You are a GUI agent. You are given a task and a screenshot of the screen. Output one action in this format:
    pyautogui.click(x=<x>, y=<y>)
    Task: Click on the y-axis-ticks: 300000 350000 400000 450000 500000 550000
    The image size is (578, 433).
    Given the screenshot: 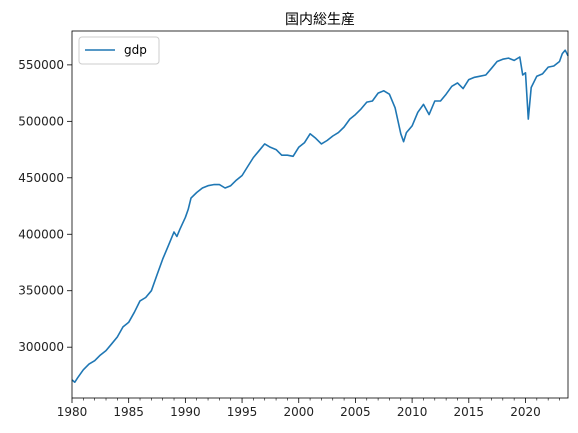 What is the action you would take?
    pyautogui.click(x=45, y=206)
    